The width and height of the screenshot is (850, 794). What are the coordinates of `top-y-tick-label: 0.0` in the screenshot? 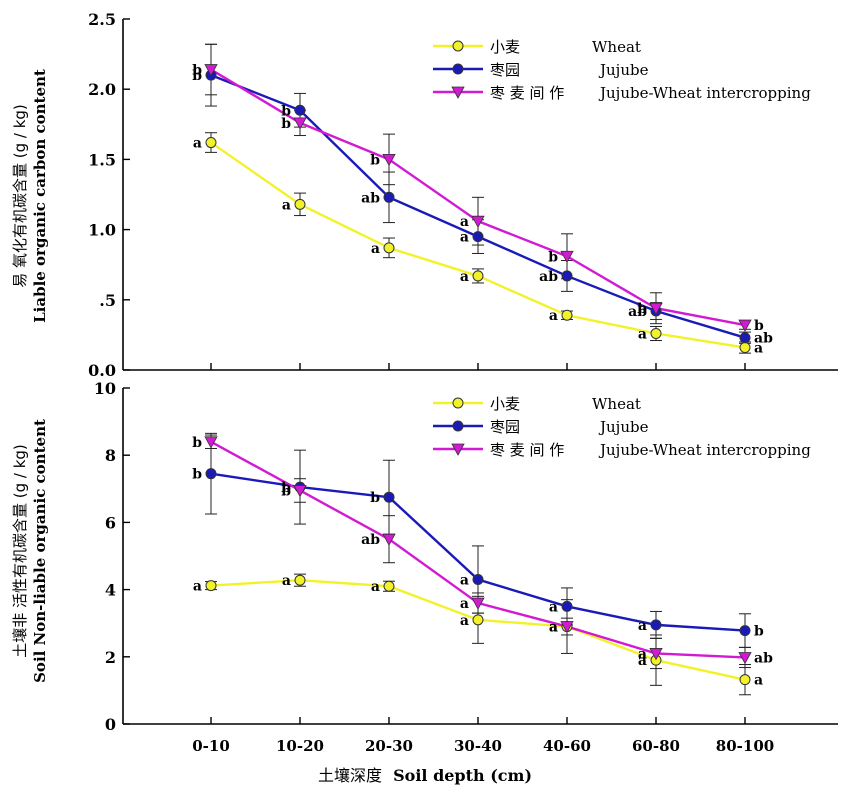 It's located at (102, 370).